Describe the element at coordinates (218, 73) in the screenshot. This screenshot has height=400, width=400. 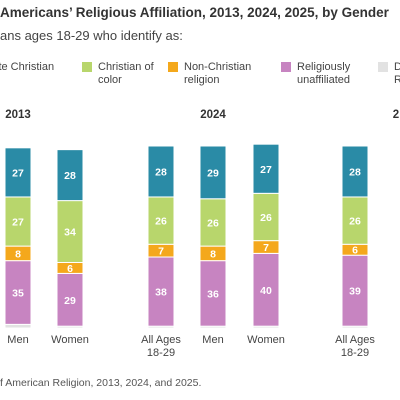
I see `legend-label: Non-Christian religion` at that location.